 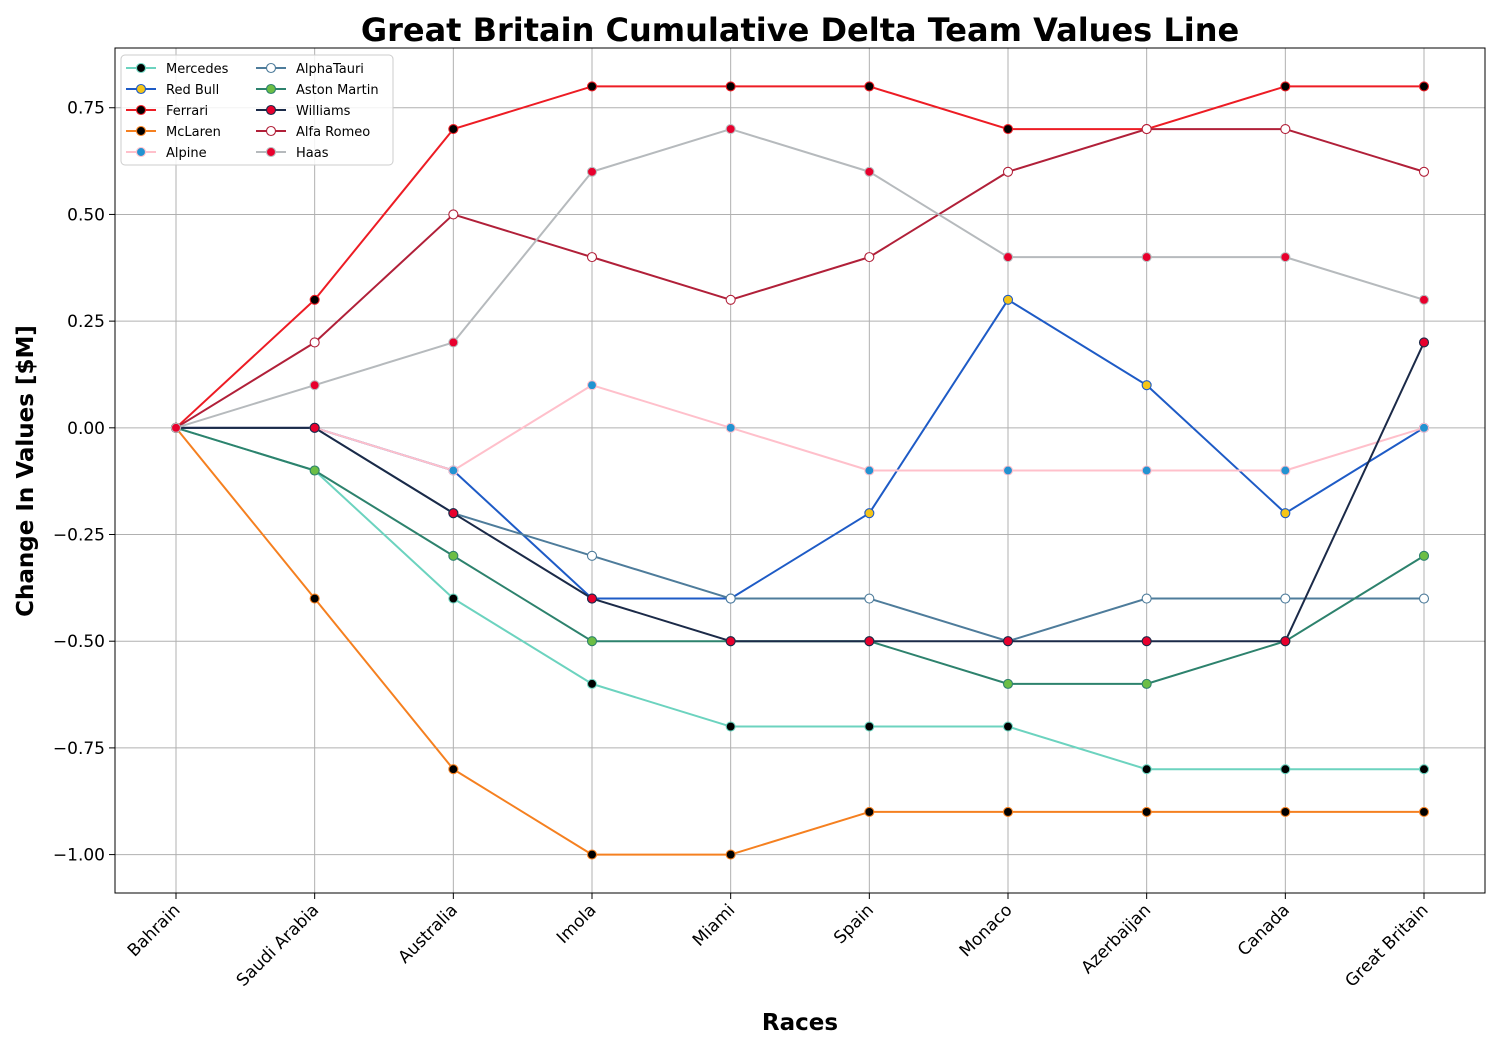 What do you see at coordinates (154, 930) in the screenshot?
I see `x-tick-label: Bahrain` at bounding box center [154, 930].